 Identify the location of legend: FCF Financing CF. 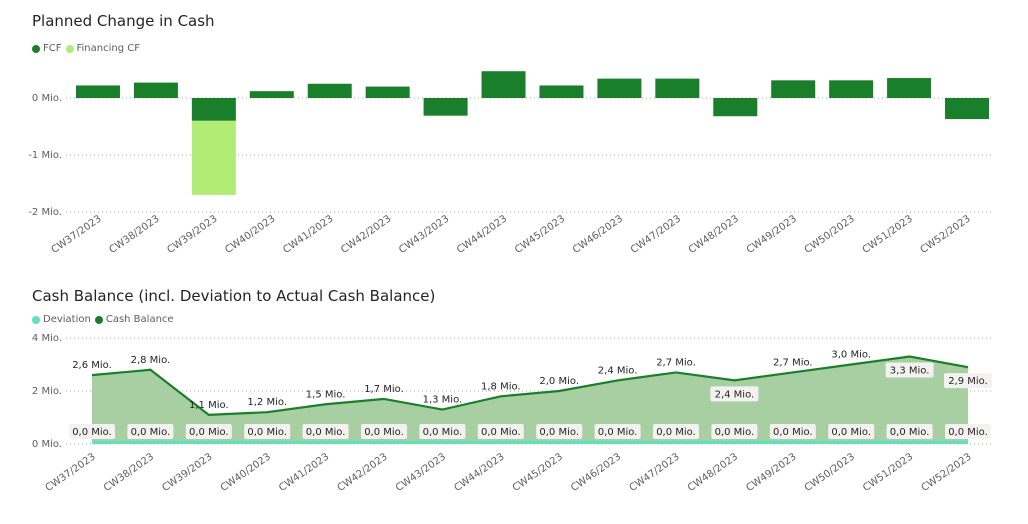
(88, 48).